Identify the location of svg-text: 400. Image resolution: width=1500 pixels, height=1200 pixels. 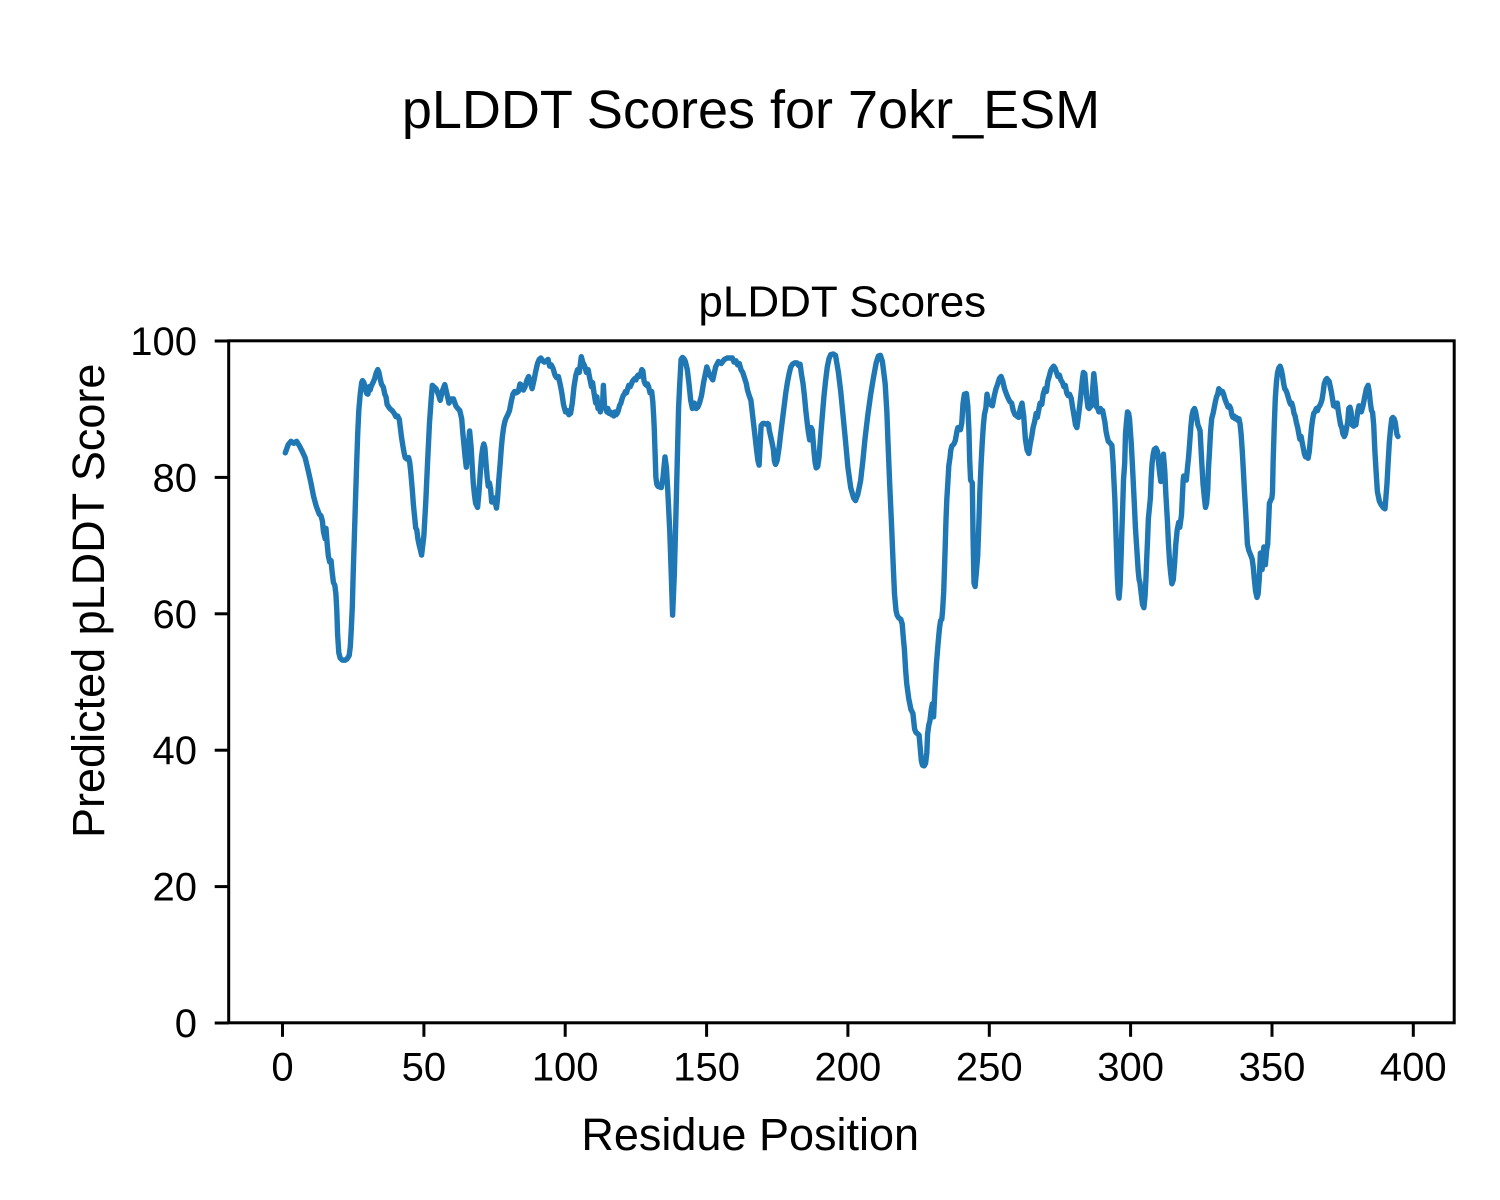
(1413, 1068).